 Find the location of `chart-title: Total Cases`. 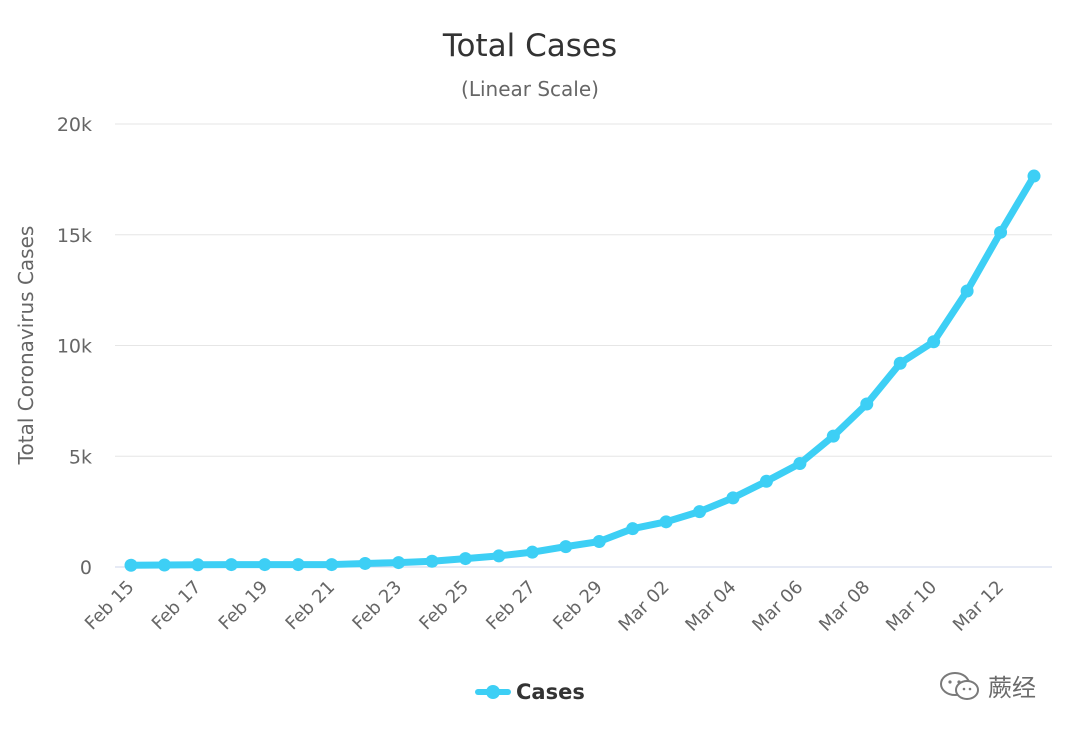

chart-title: Total Cases is located at coordinates (529, 46).